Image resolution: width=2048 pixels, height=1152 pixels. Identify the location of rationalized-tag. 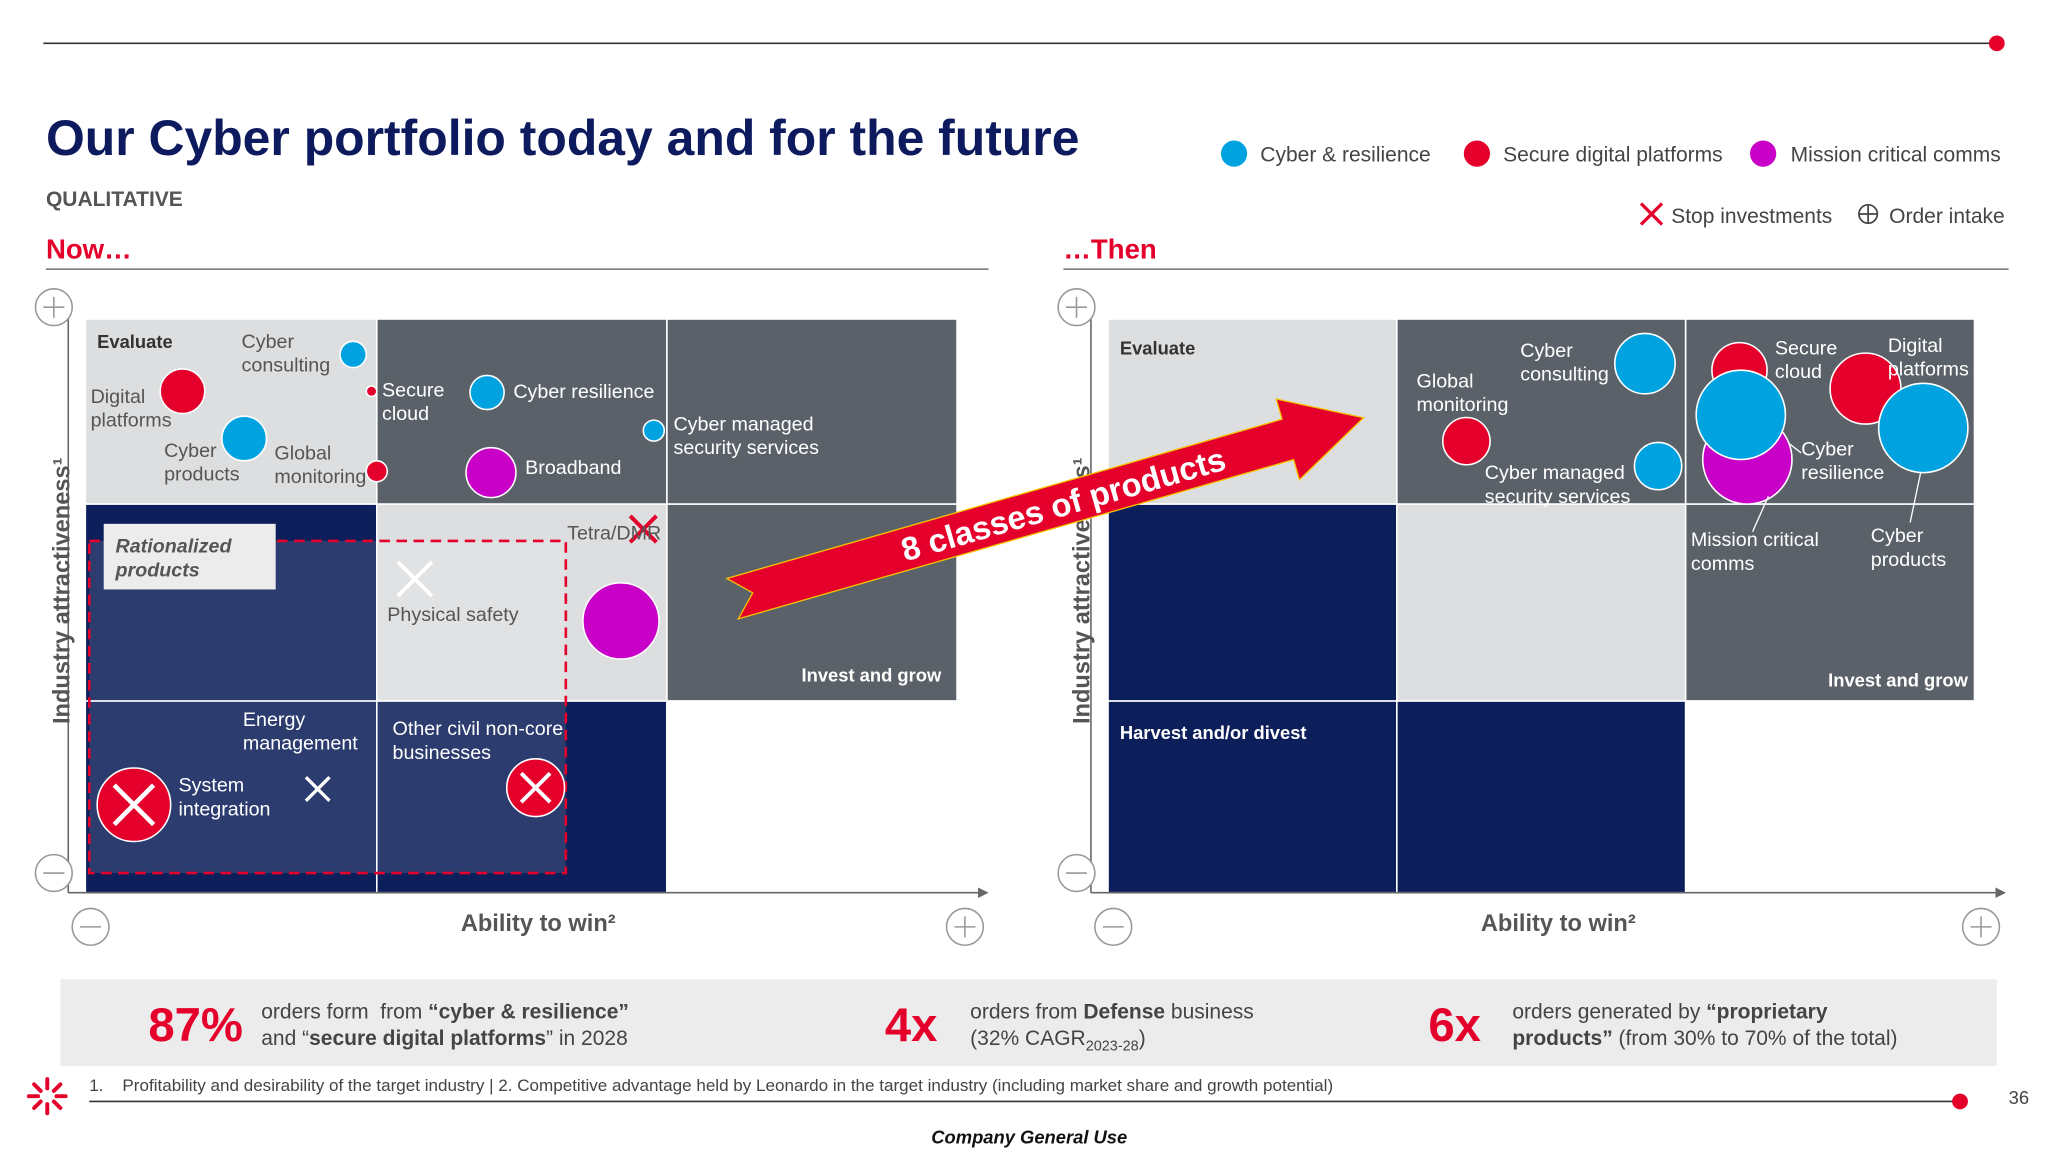
(189, 556).